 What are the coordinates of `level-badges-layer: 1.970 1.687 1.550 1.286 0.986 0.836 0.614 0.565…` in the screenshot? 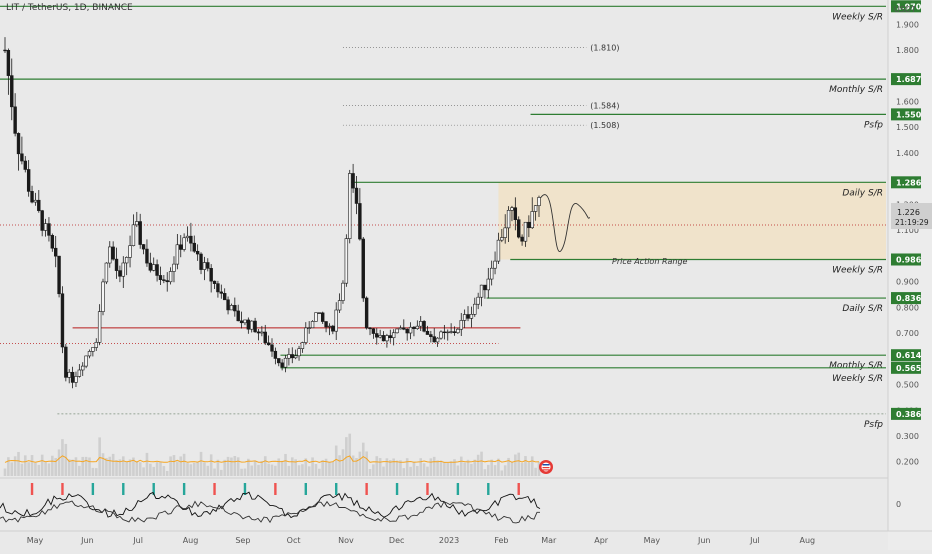 It's located at (906, 210).